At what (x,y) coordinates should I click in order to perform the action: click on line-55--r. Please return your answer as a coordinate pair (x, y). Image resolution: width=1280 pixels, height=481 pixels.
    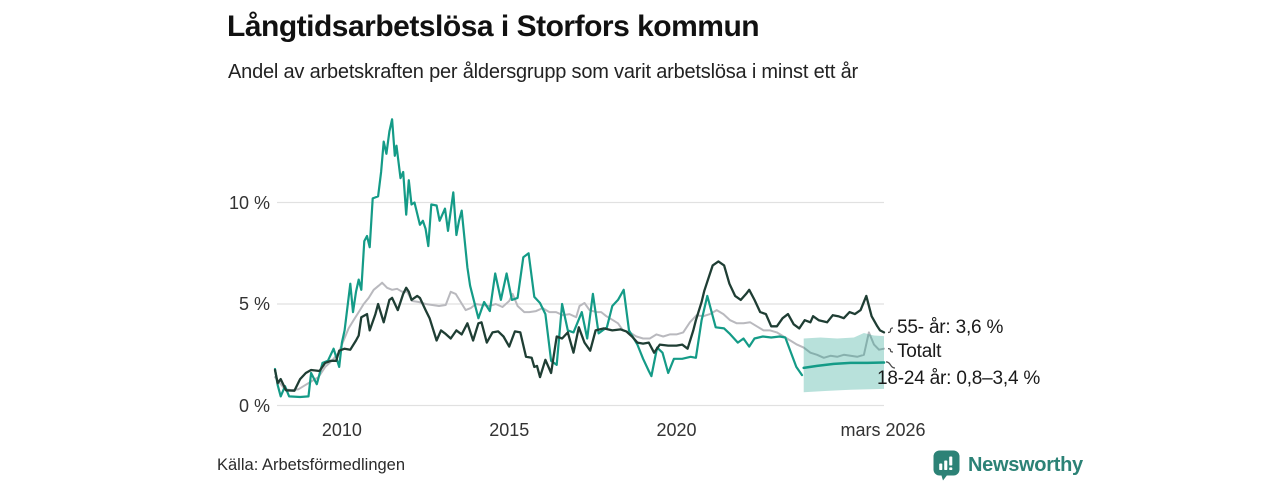
    Looking at the image, I should click on (579, 326).